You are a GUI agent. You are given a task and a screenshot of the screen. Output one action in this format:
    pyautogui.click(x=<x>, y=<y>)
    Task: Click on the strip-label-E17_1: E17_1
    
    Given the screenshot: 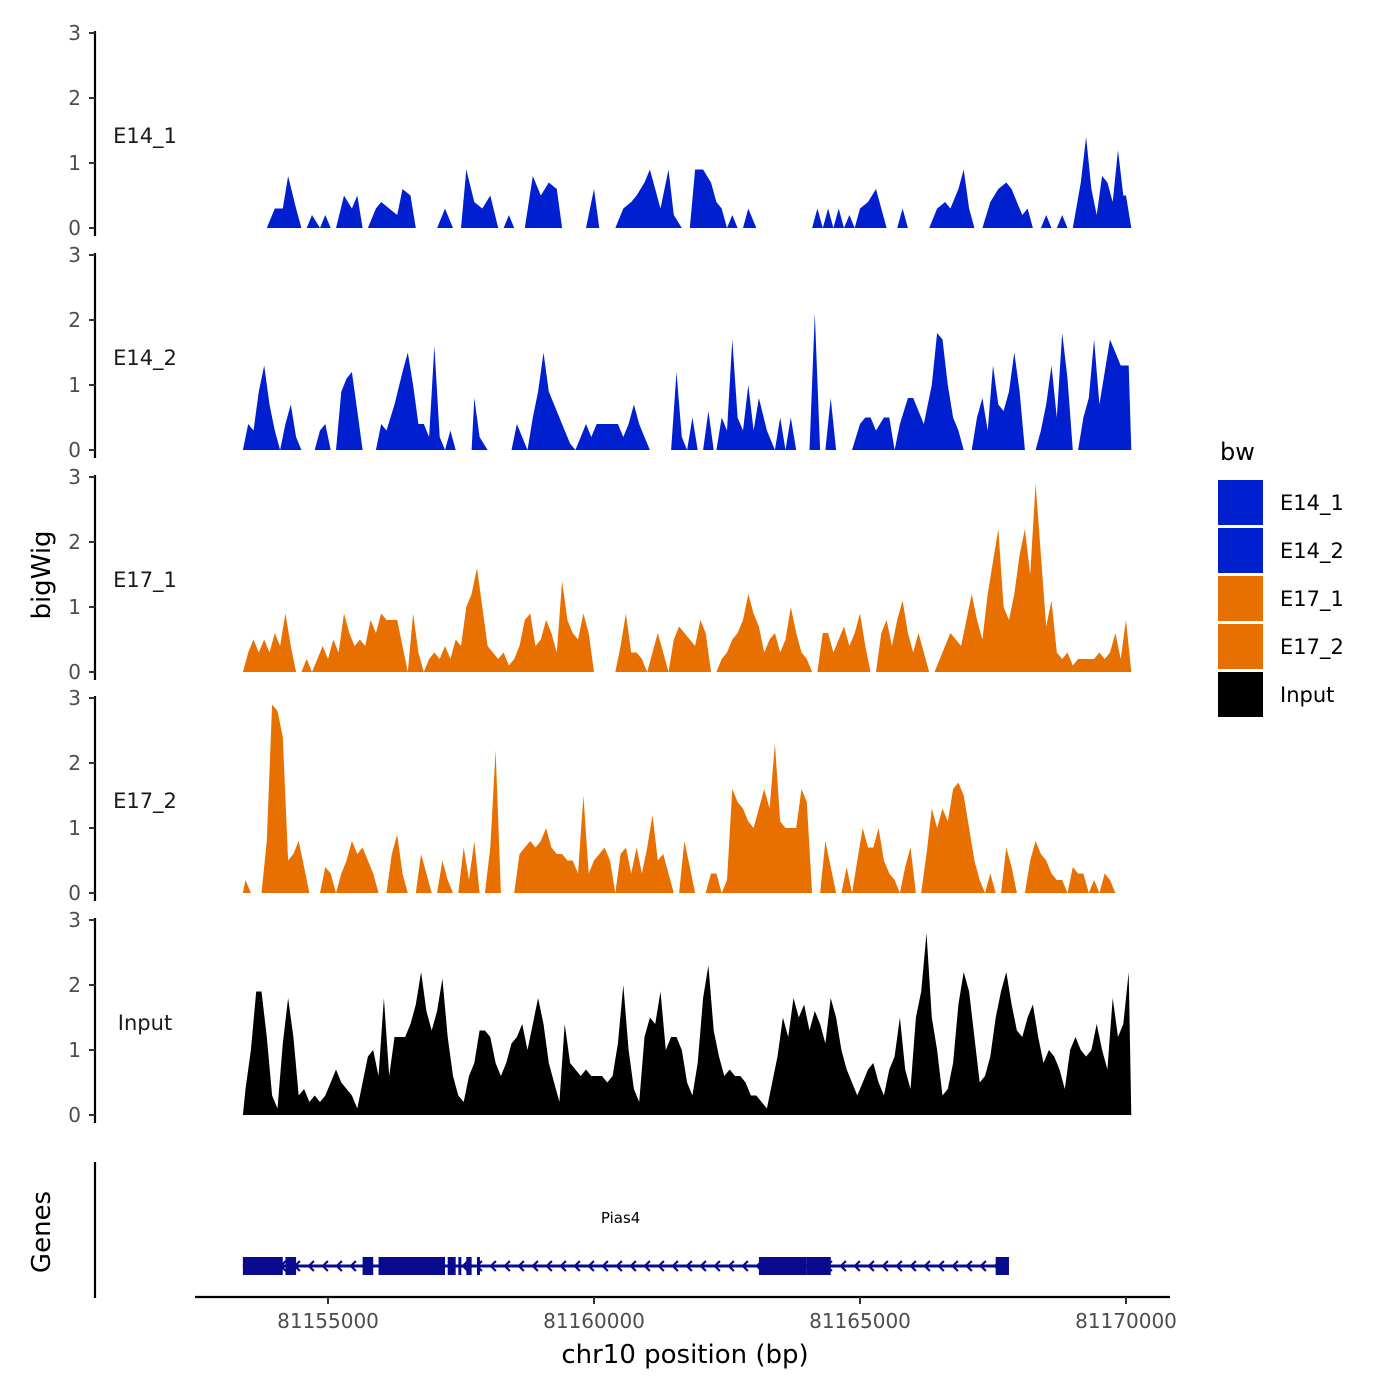 What is the action you would take?
    pyautogui.click(x=145, y=580)
    